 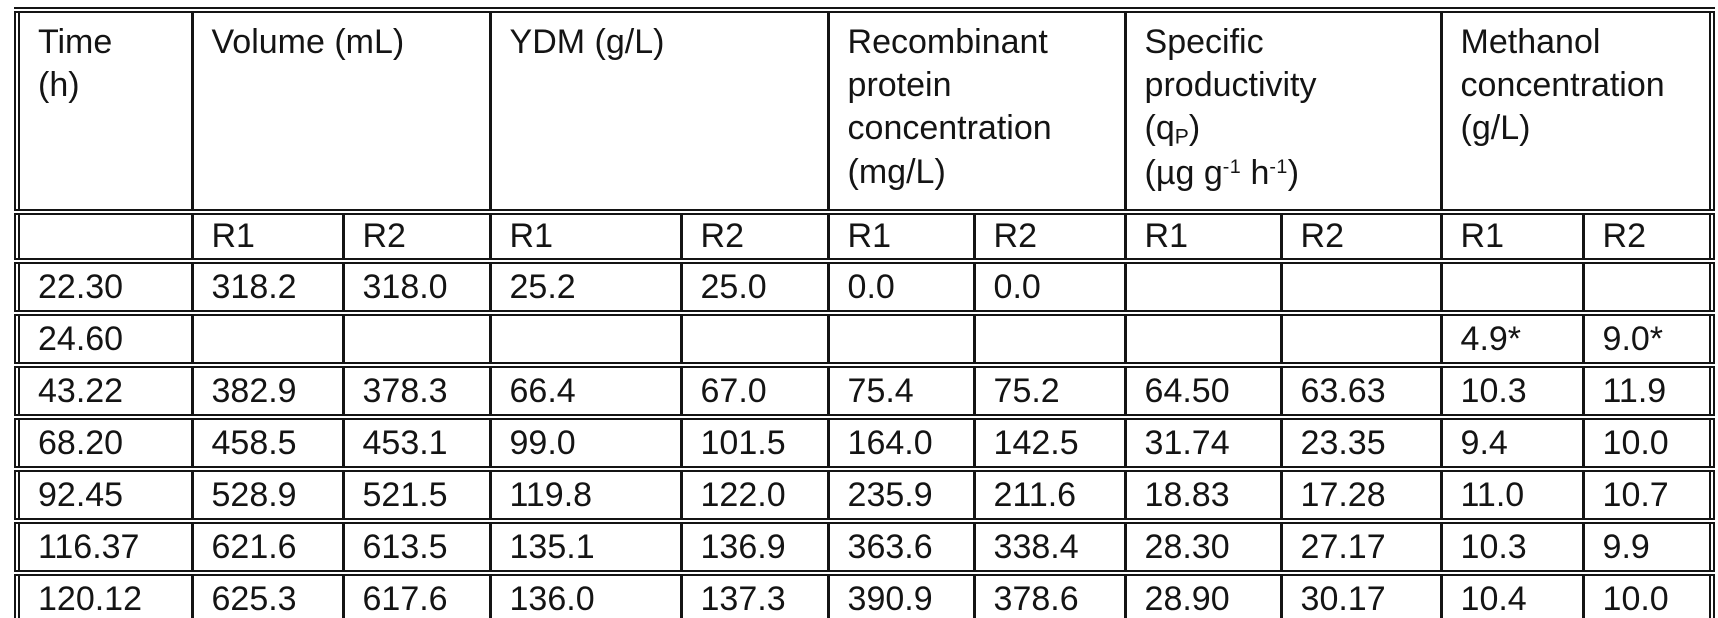 I want to click on cell-r4-c5: 235.9, so click(x=901, y=495).